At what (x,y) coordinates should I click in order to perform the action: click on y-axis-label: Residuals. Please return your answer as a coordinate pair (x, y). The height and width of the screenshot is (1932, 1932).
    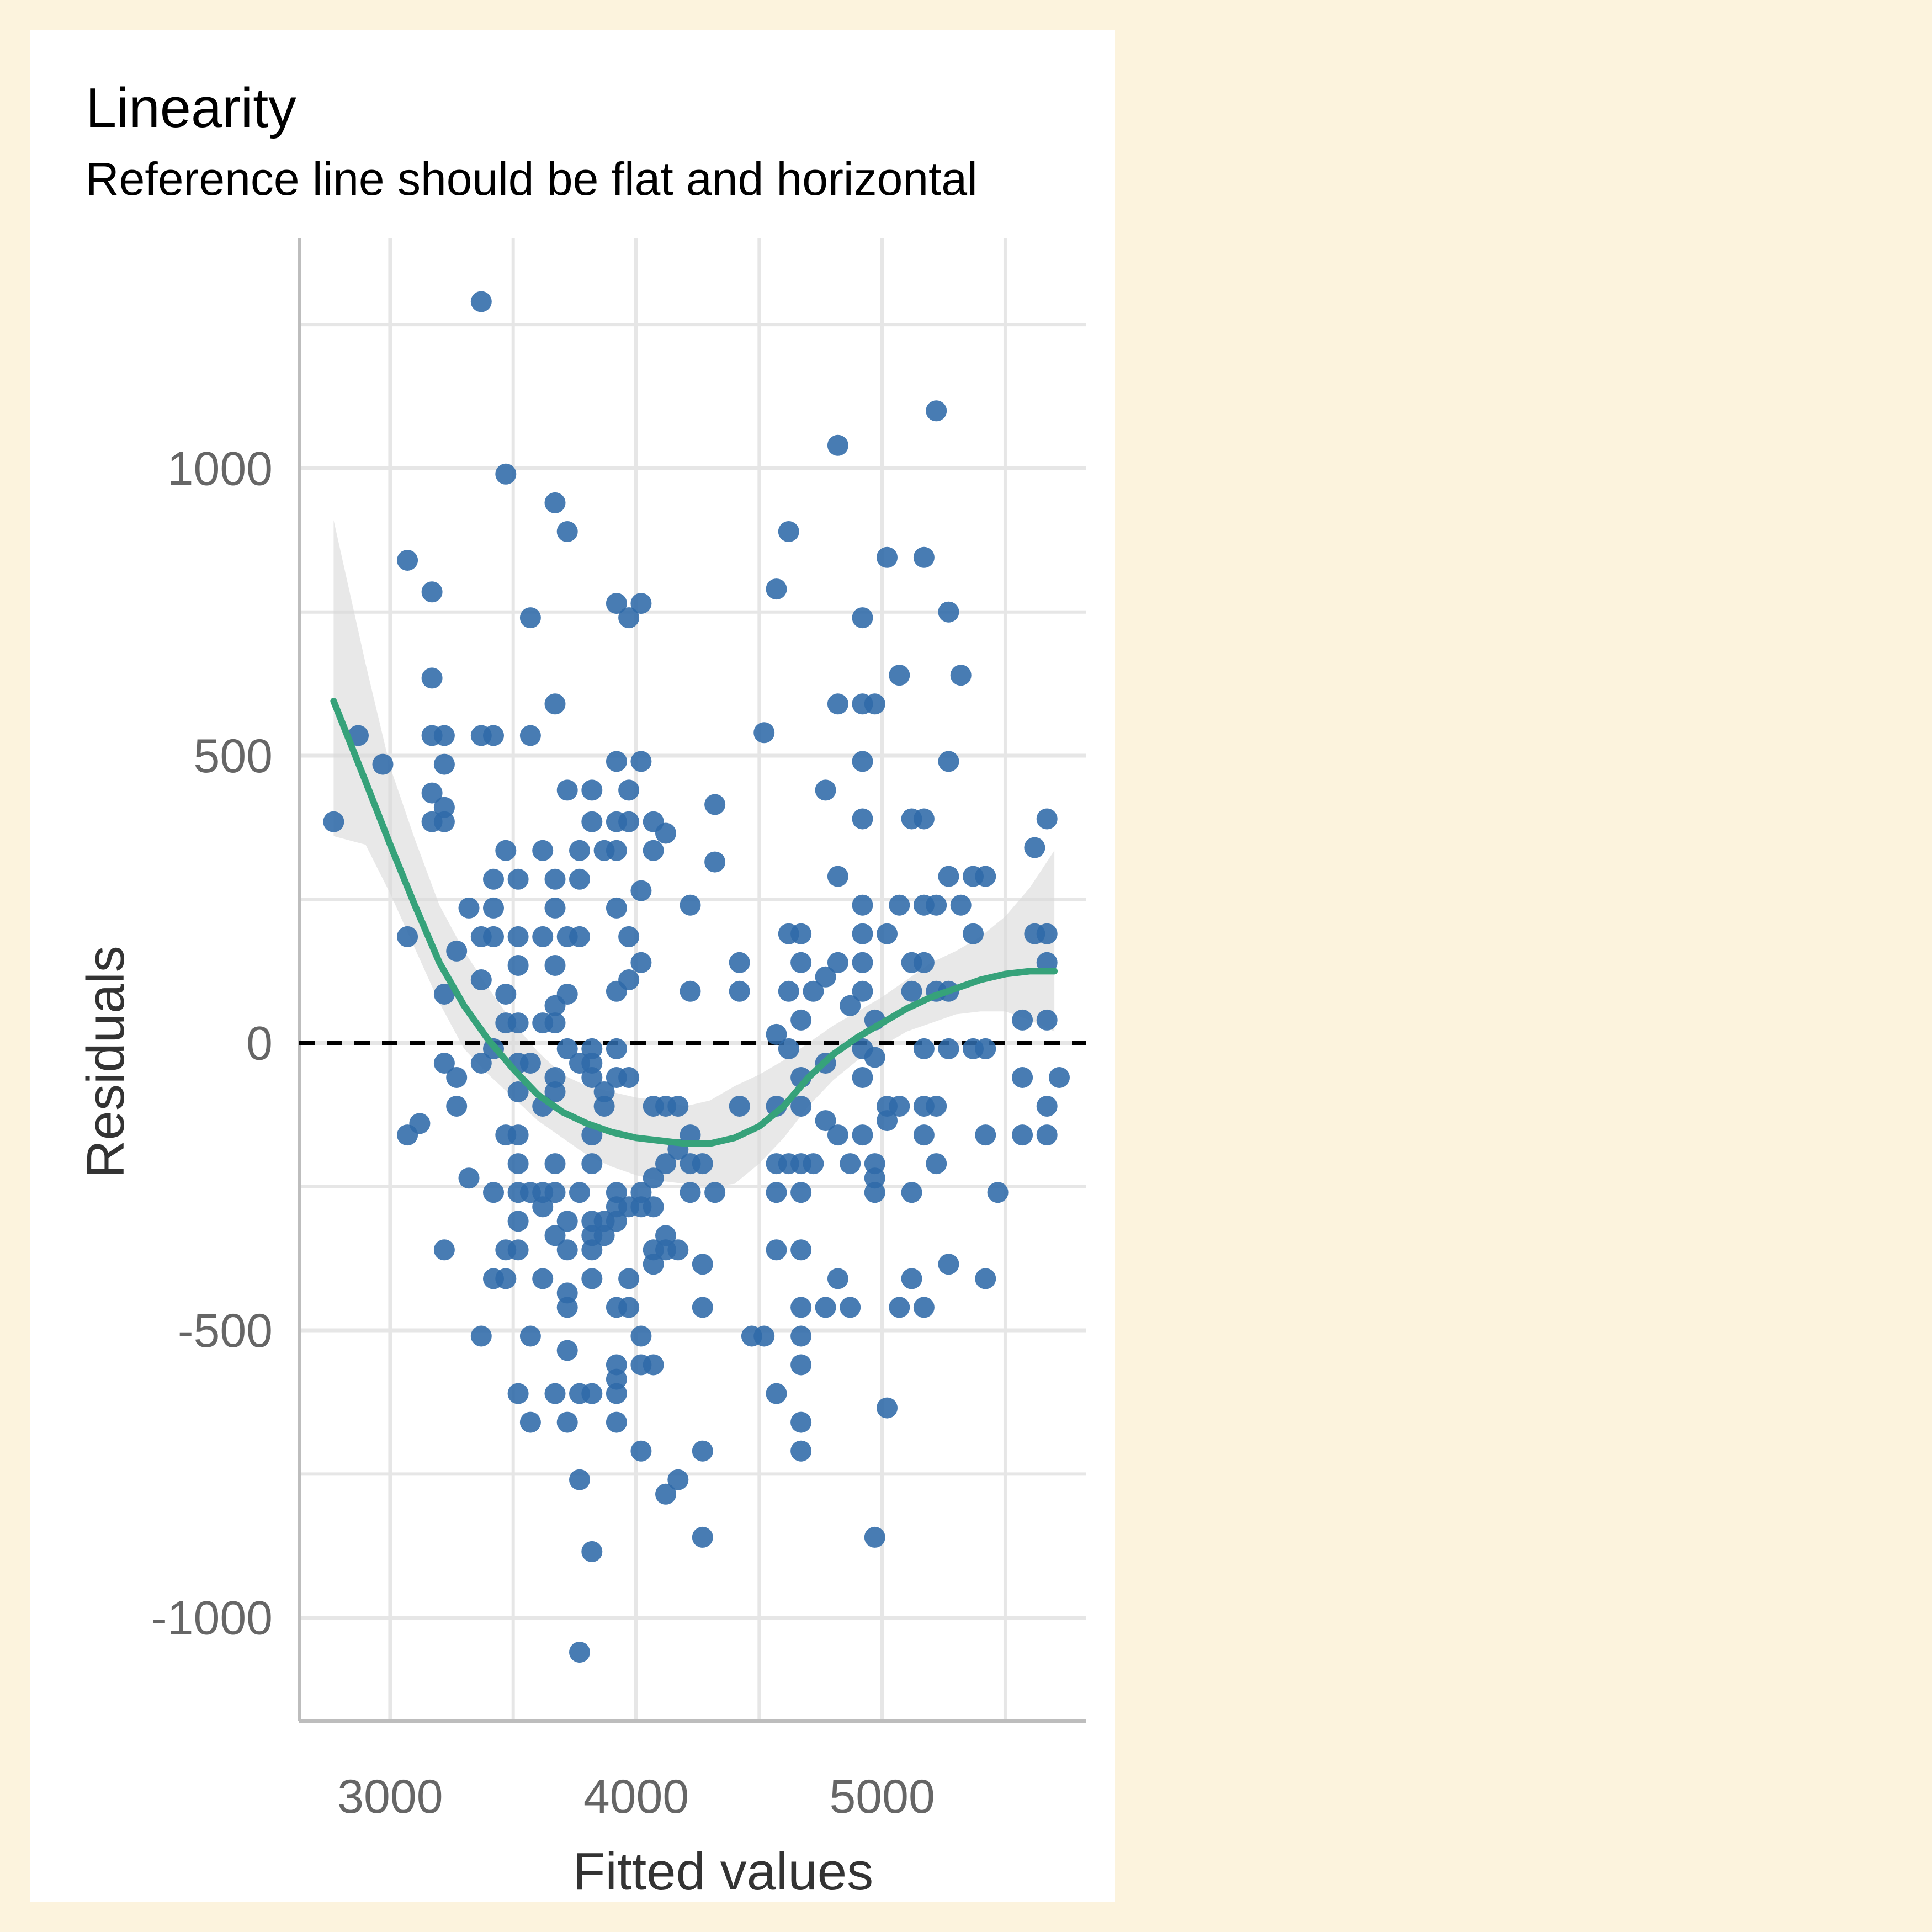
    Looking at the image, I should click on (105, 1063).